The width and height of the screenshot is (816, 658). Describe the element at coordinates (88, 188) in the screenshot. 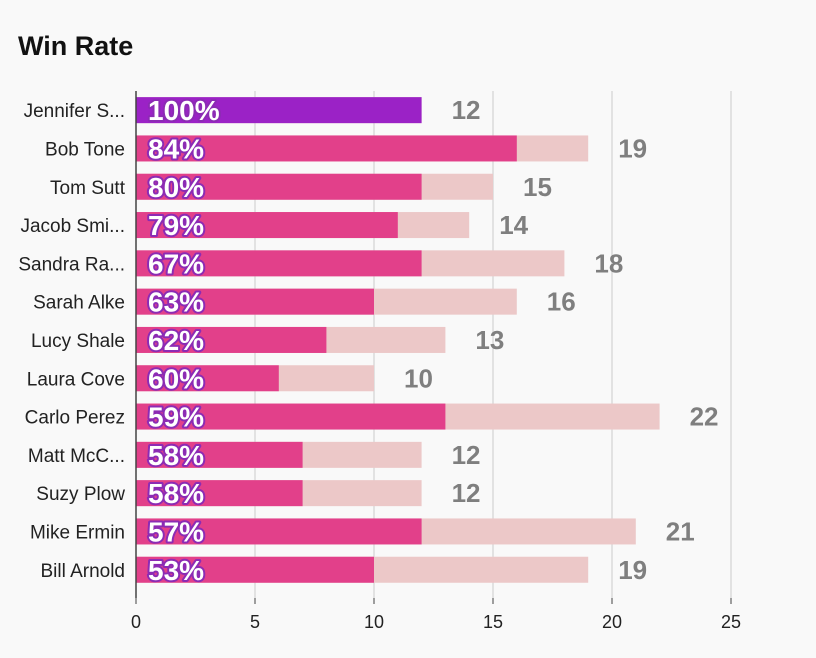

I see `category-label: Tom Sutt` at that location.